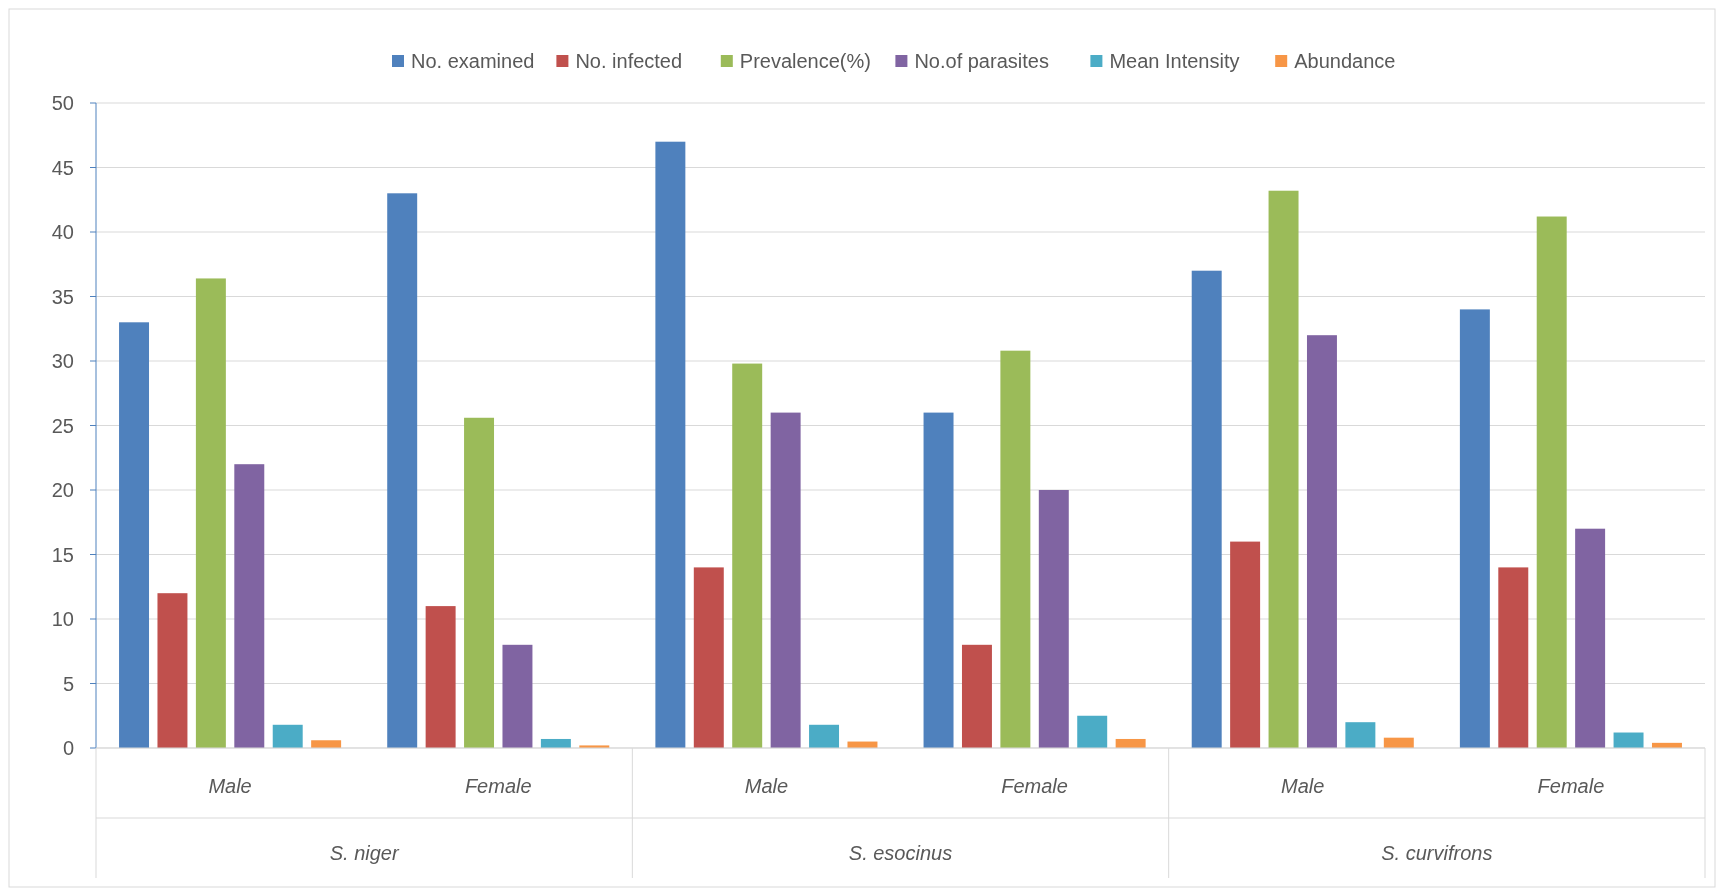 This screenshot has width=1724, height=895. Describe the element at coordinates (62, 103) in the screenshot. I see `y-tick-label: 50` at that location.